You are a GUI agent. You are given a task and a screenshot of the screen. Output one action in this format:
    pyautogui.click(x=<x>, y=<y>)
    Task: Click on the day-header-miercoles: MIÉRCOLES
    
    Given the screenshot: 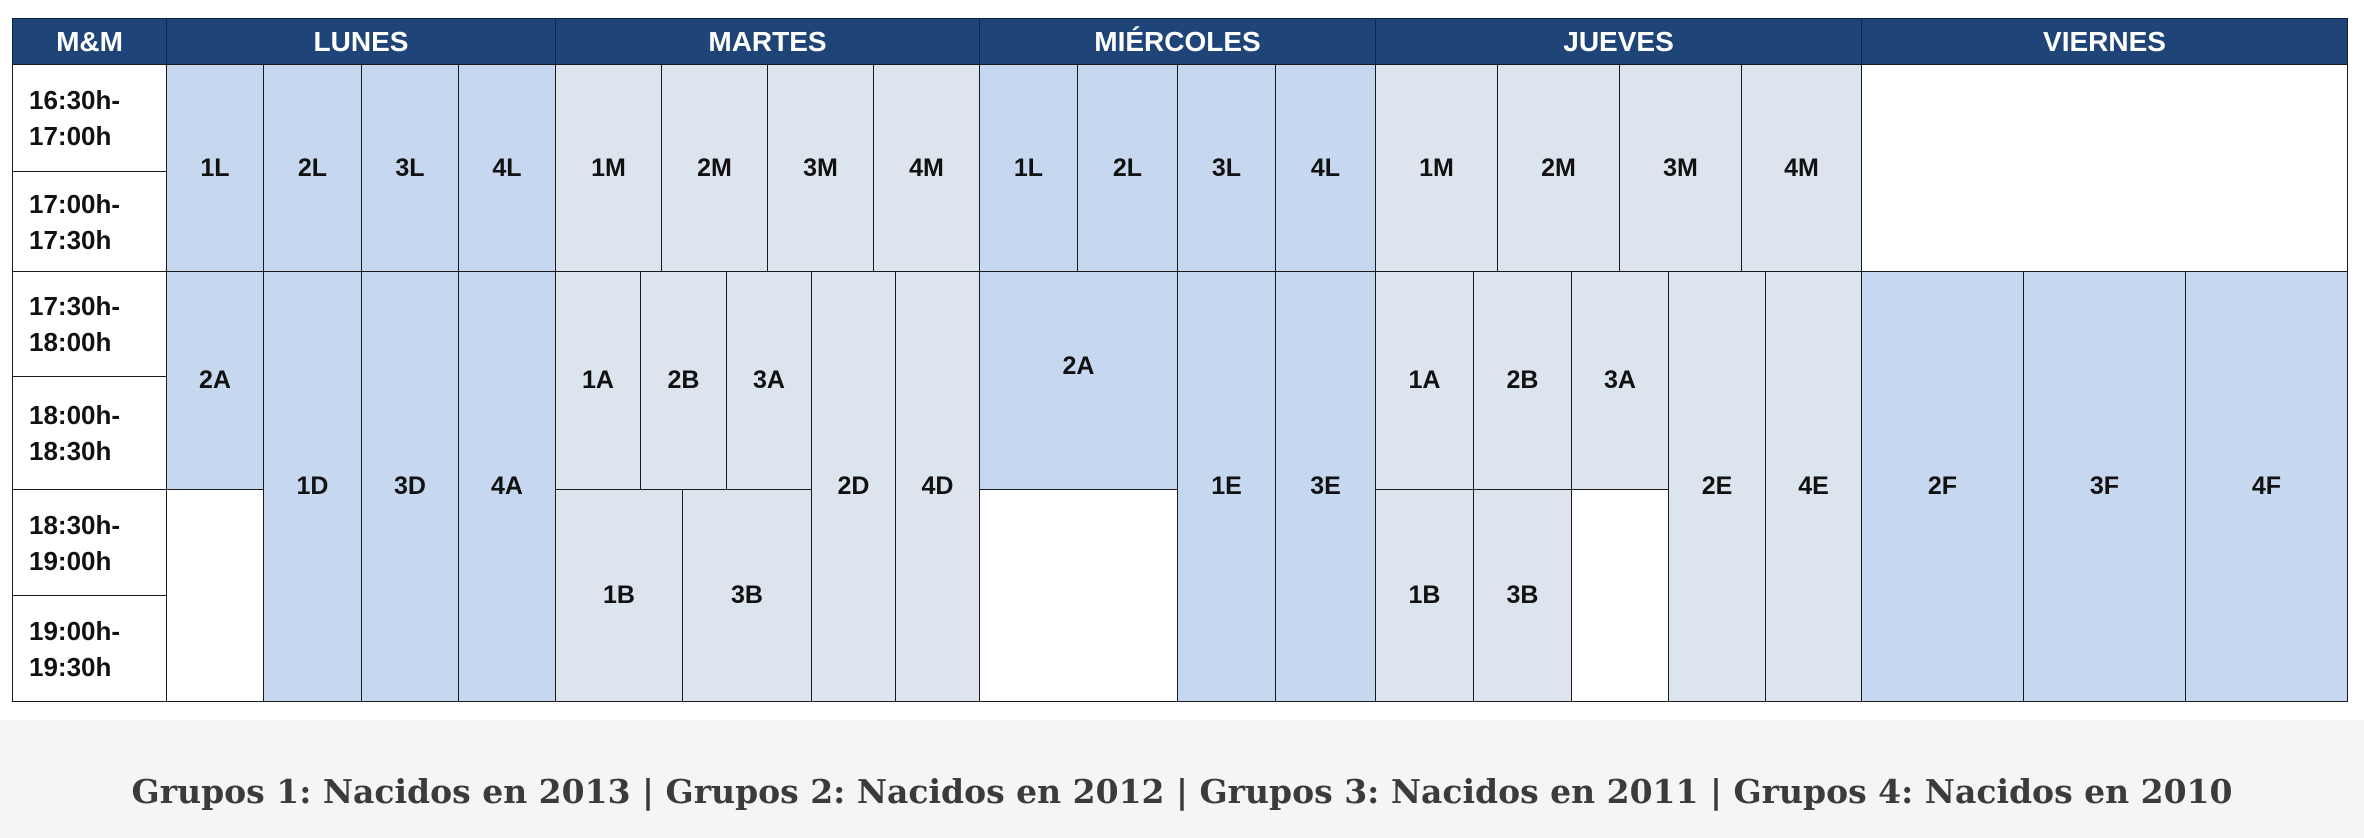 What is the action you would take?
    pyautogui.click(x=1177, y=41)
    